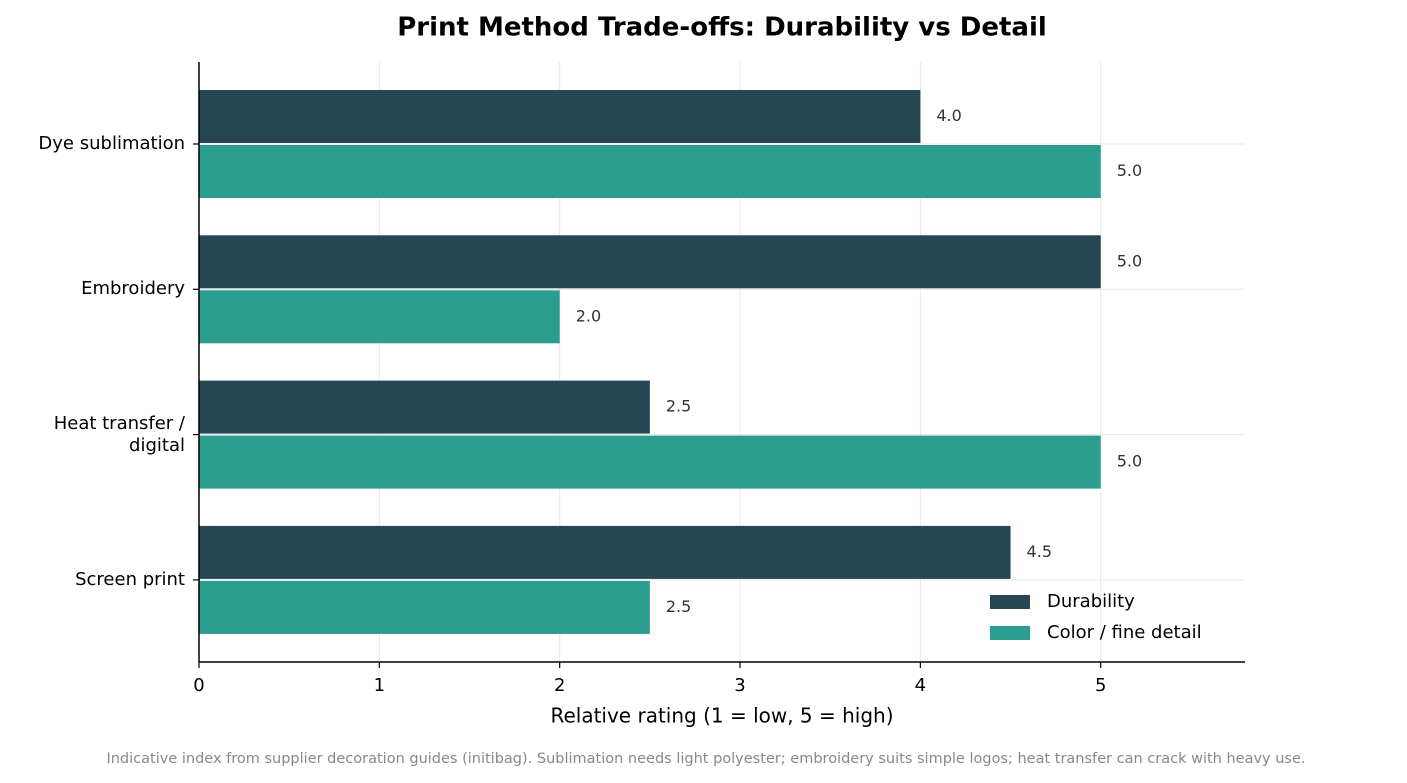 The height and width of the screenshot is (783, 1407). I want to click on value-label: 4.0, so click(948, 115).